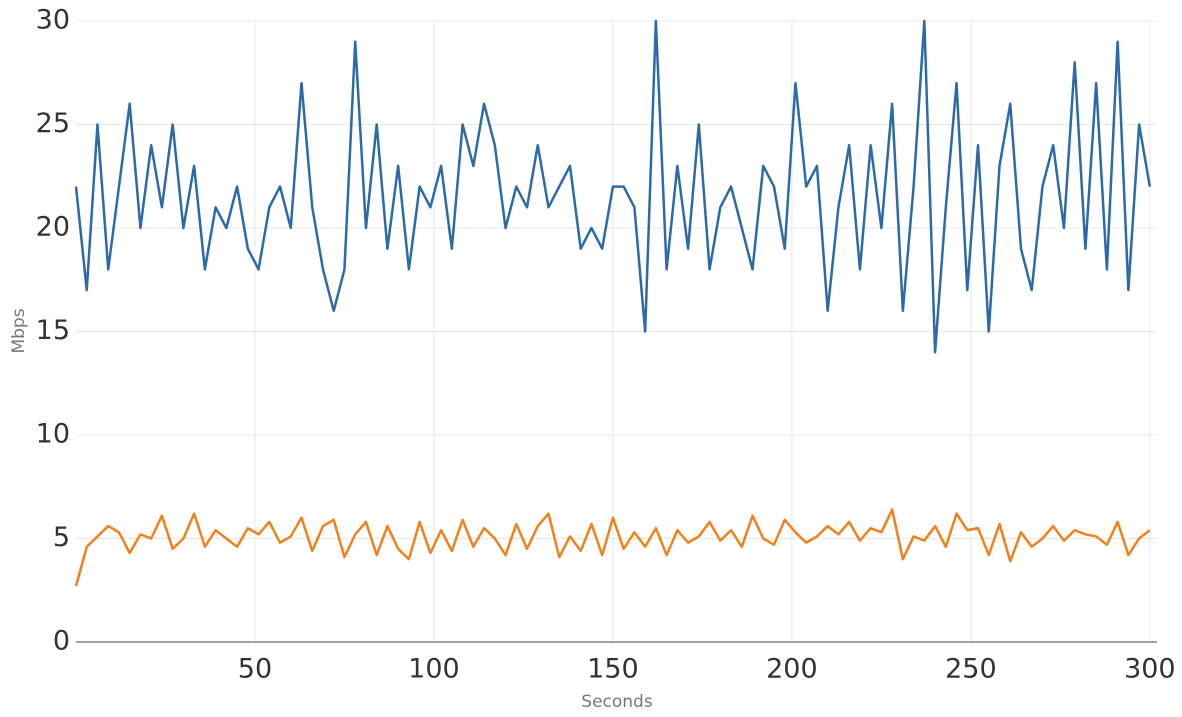 The width and height of the screenshot is (1182, 717). I want to click on x-tick-label: 300, so click(1150, 669).